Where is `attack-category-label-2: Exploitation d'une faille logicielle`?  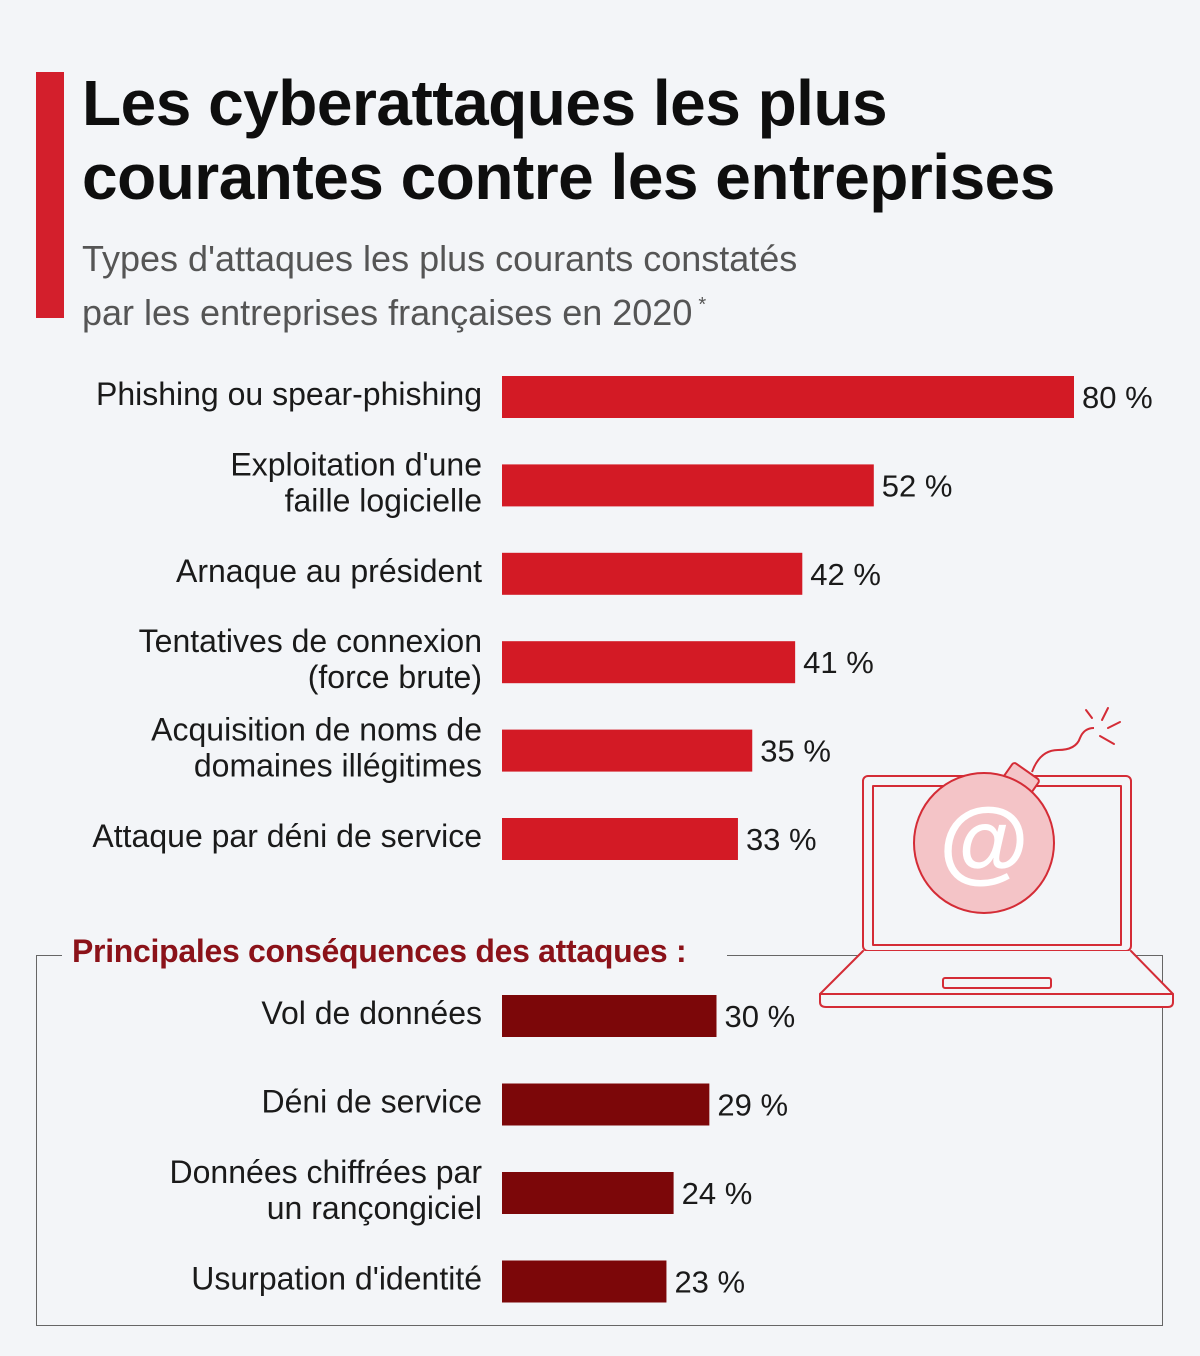 attack-category-label-2: Exploitation d'une faille logicielle is located at coordinates (356, 482).